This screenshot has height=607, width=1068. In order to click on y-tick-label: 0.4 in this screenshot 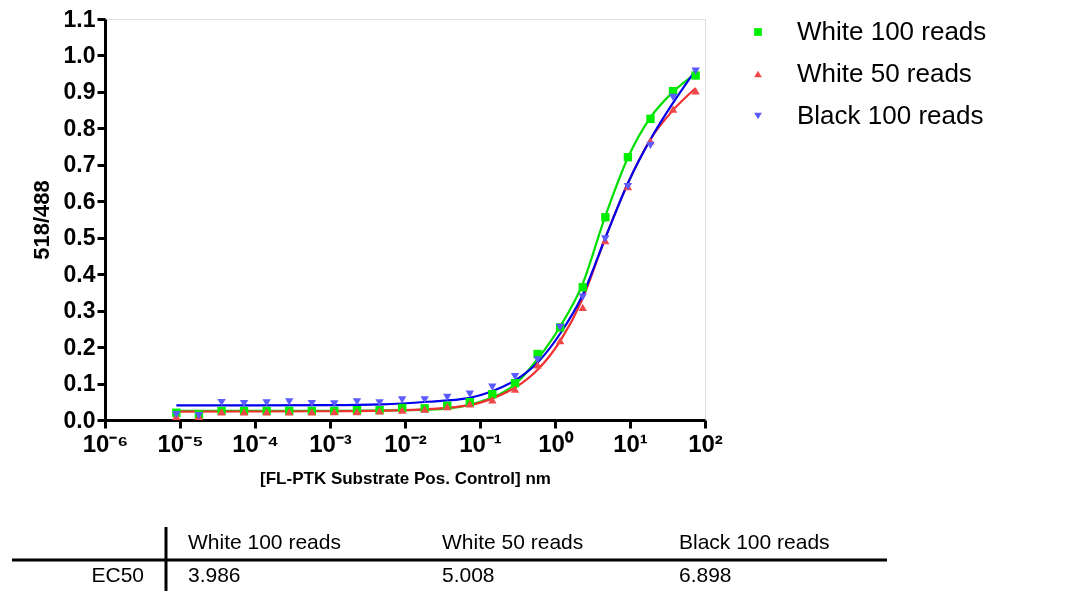, I will do `click(79, 273)`.